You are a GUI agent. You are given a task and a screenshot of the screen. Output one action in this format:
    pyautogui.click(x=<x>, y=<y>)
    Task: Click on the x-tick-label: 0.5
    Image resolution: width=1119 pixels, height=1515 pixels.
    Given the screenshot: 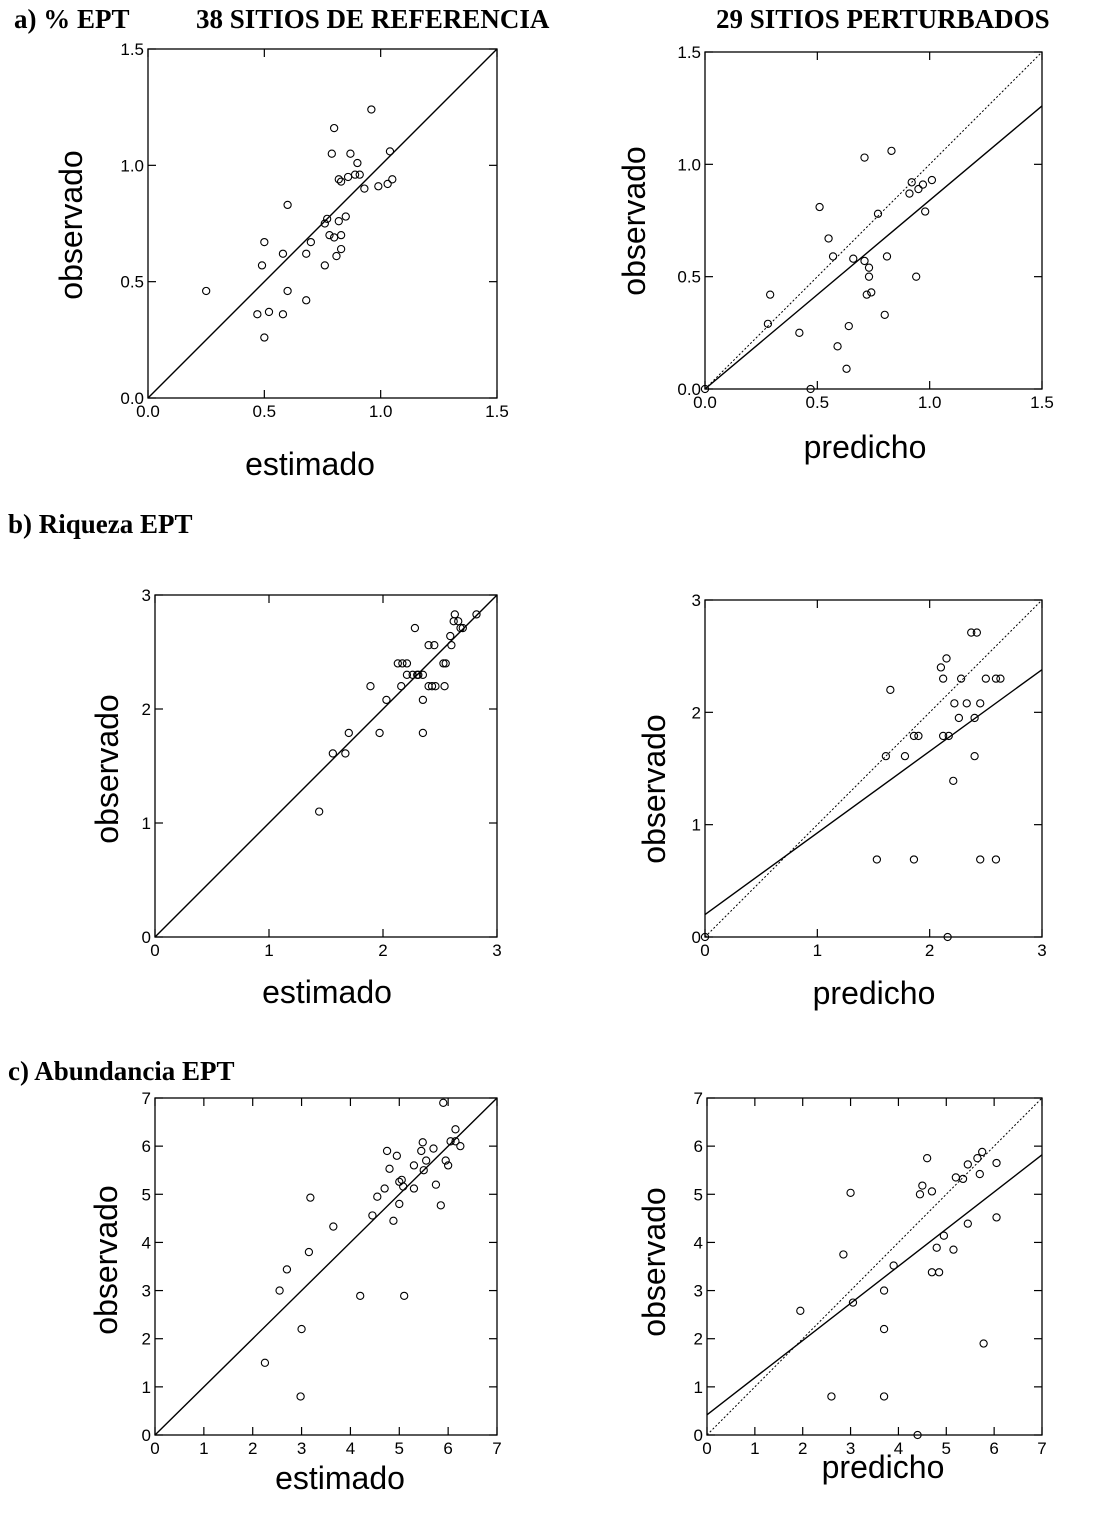 What is the action you would take?
    pyautogui.click(x=265, y=411)
    